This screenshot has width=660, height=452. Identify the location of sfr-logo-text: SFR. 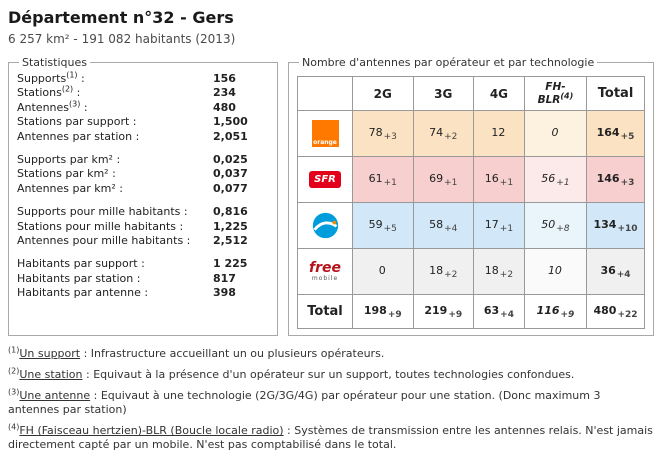
(325, 179).